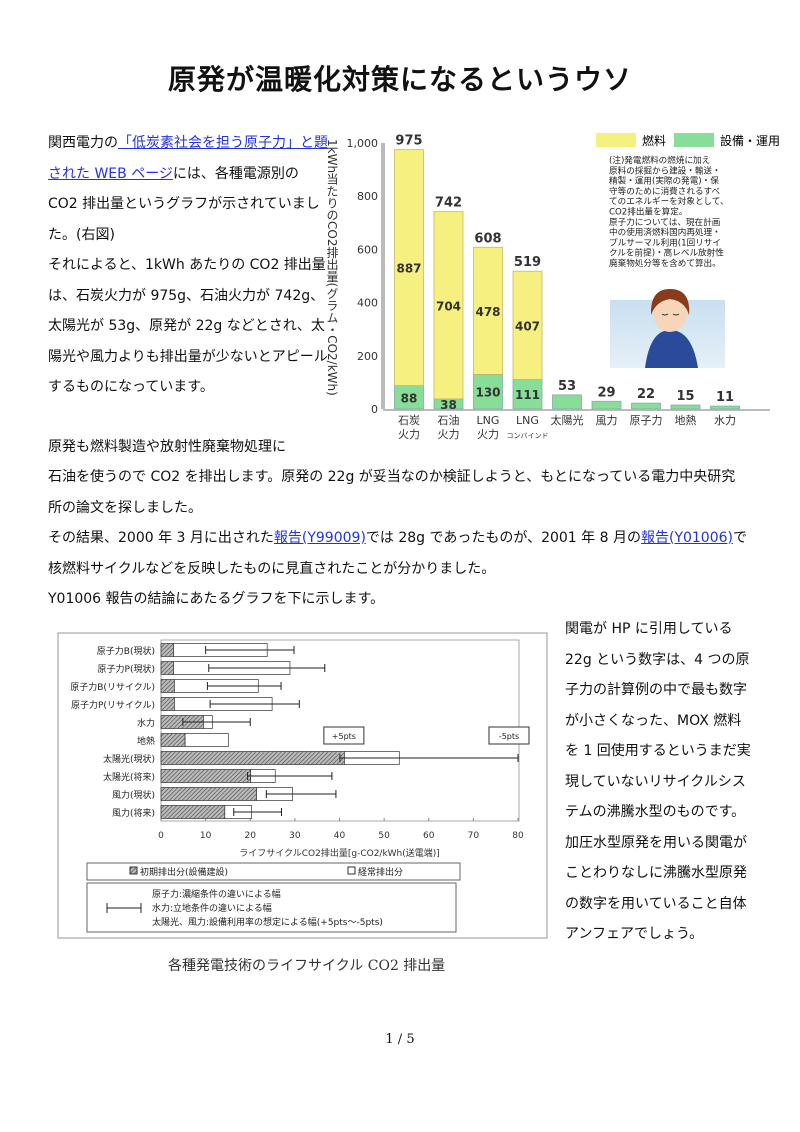  What do you see at coordinates (474, 836) in the screenshot?
I see `x-tick-label: 70` at bounding box center [474, 836].